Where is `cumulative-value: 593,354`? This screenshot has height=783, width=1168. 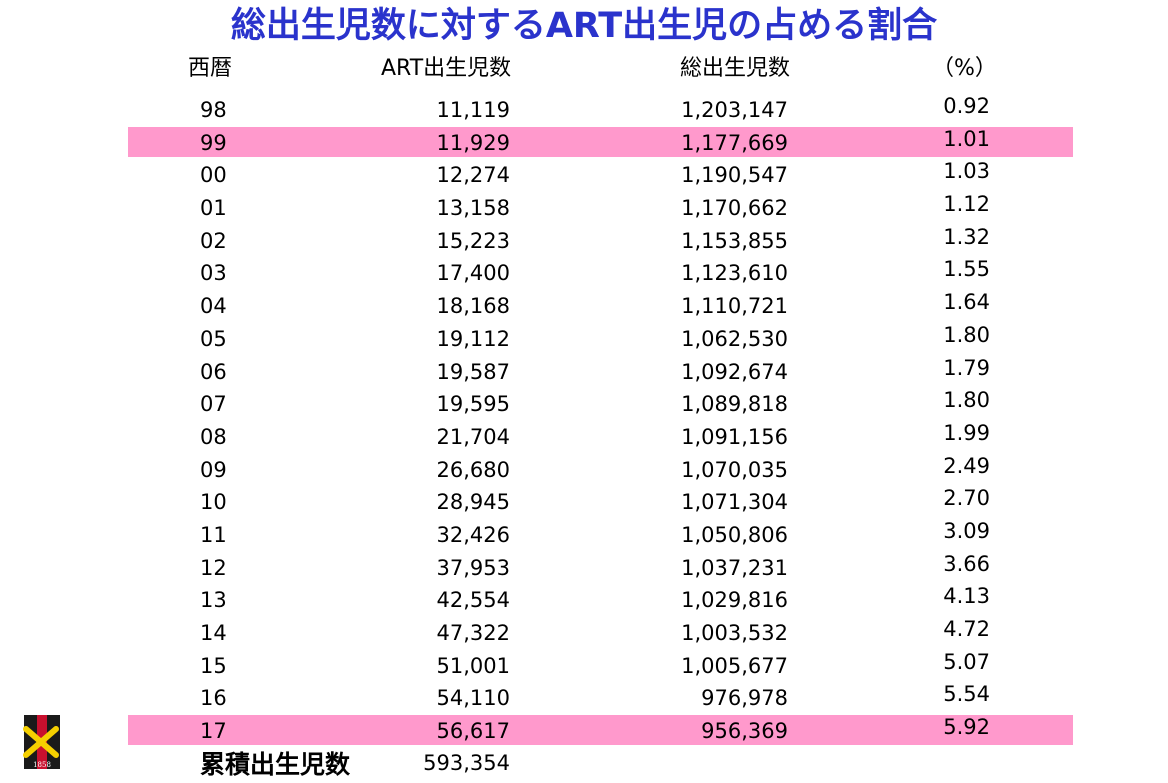
cumulative-value: 593,354 is located at coordinates (466, 763).